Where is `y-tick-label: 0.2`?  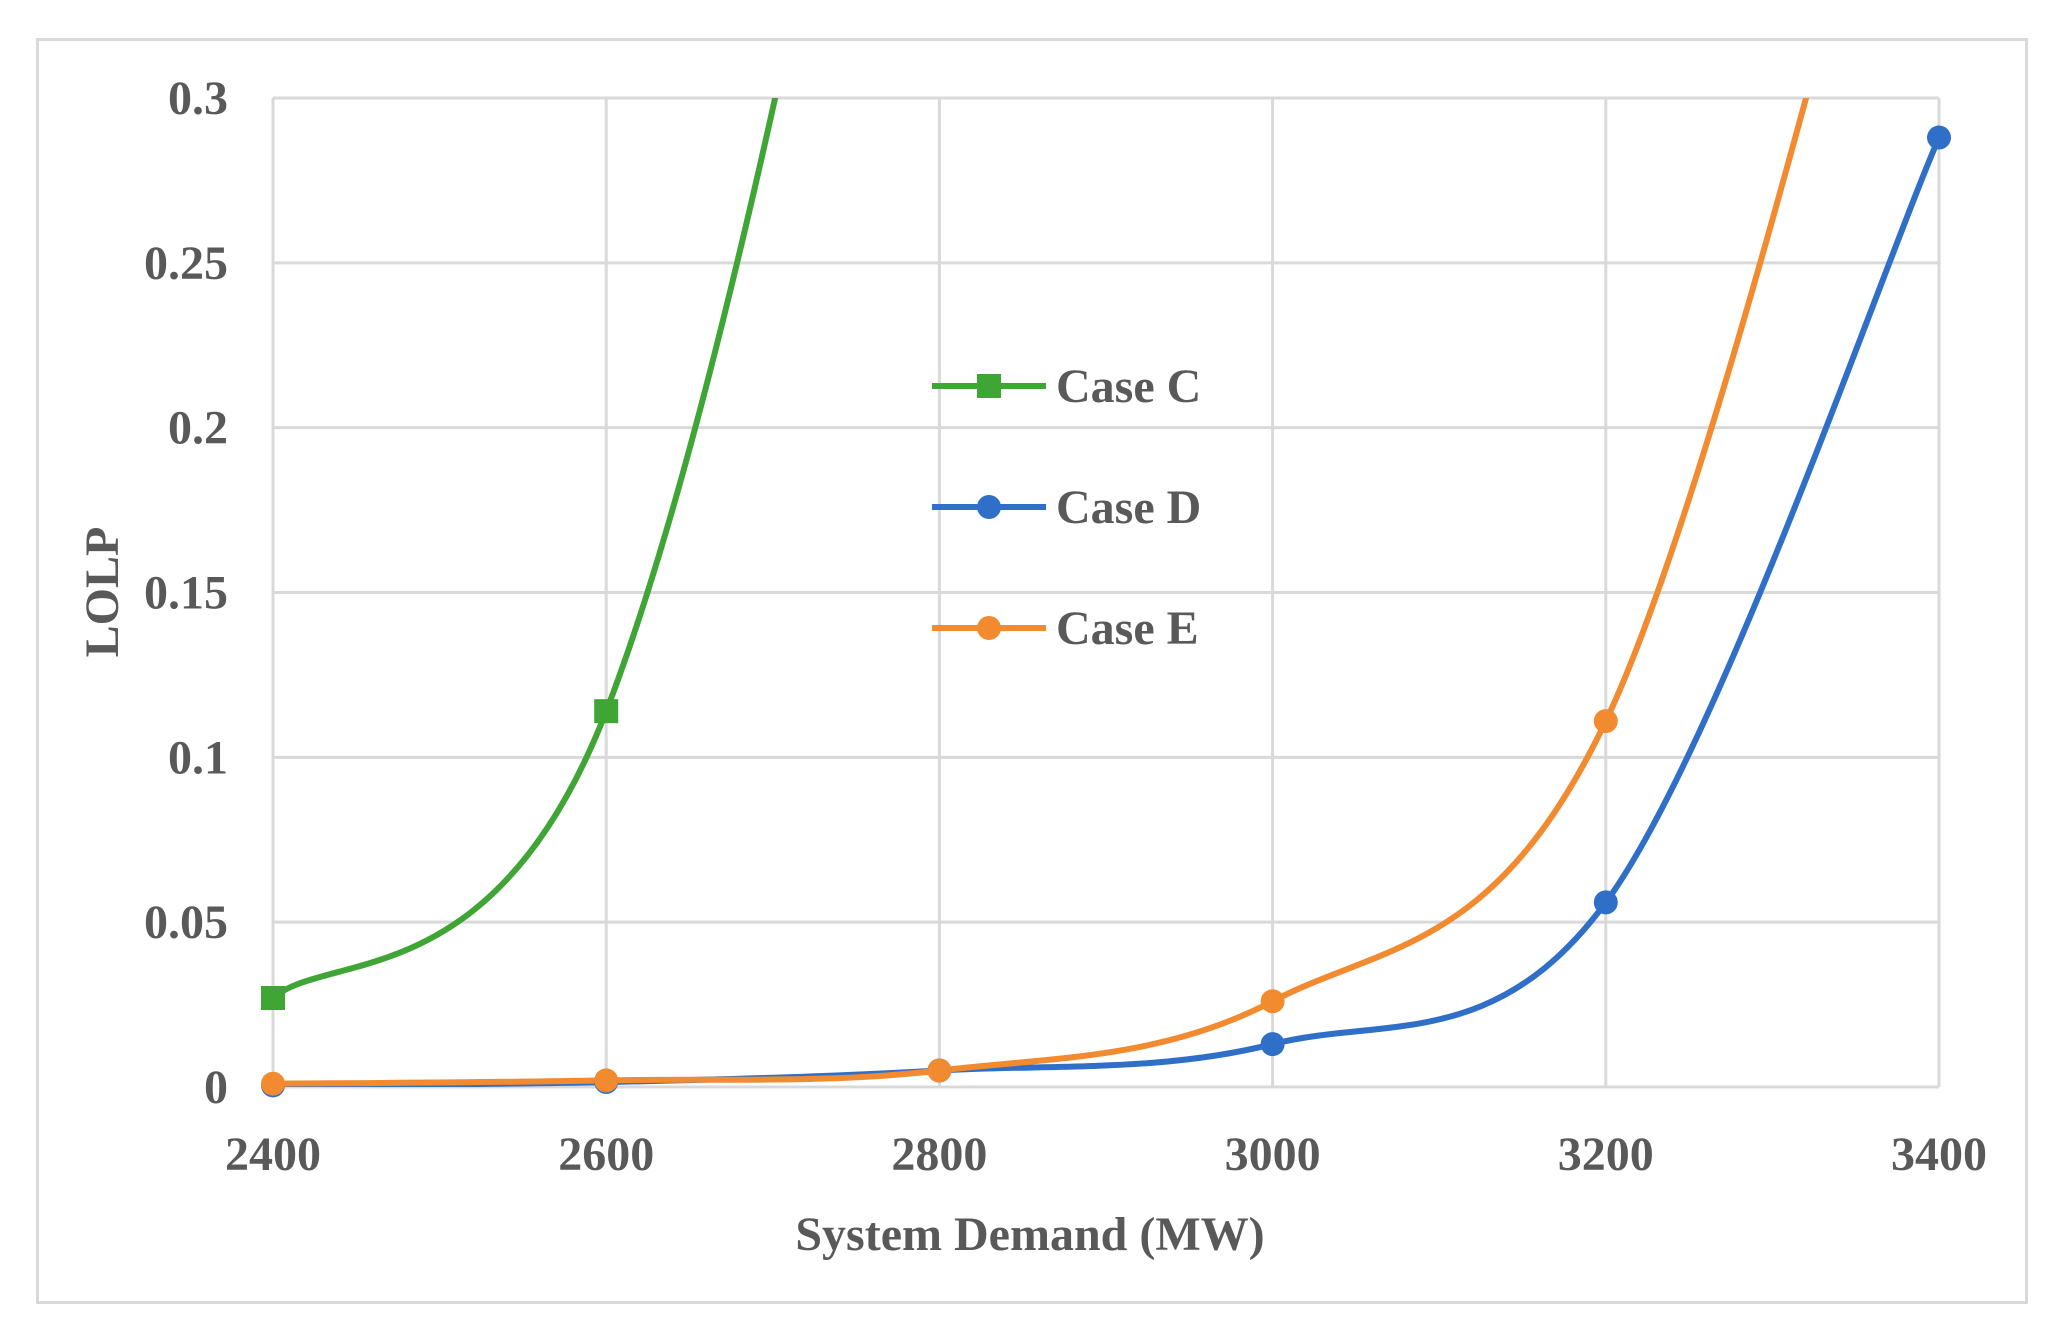 y-tick-label: 0.2 is located at coordinates (198, 428).